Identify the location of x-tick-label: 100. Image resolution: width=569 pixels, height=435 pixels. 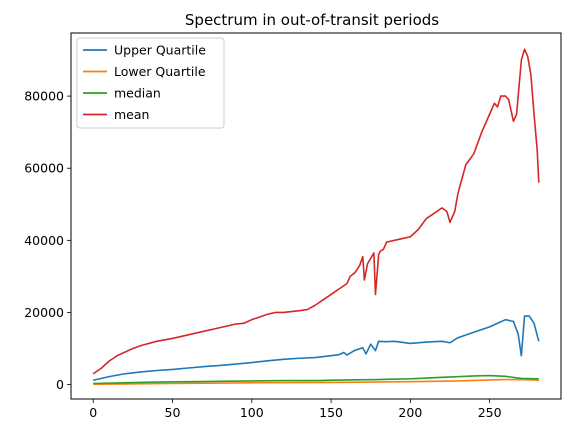
(252, 412).